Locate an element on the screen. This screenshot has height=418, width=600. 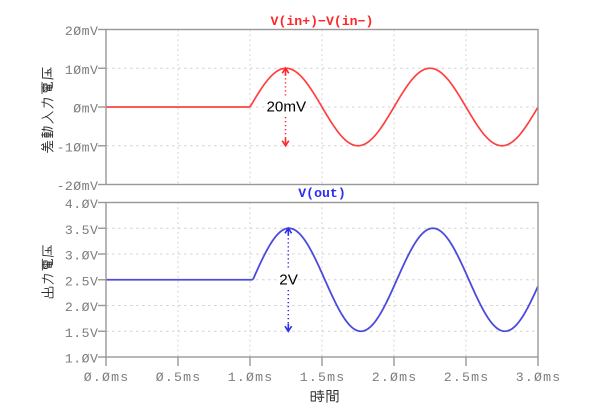
svg-text: Ø.5ms is located at coordinates (179, 377).